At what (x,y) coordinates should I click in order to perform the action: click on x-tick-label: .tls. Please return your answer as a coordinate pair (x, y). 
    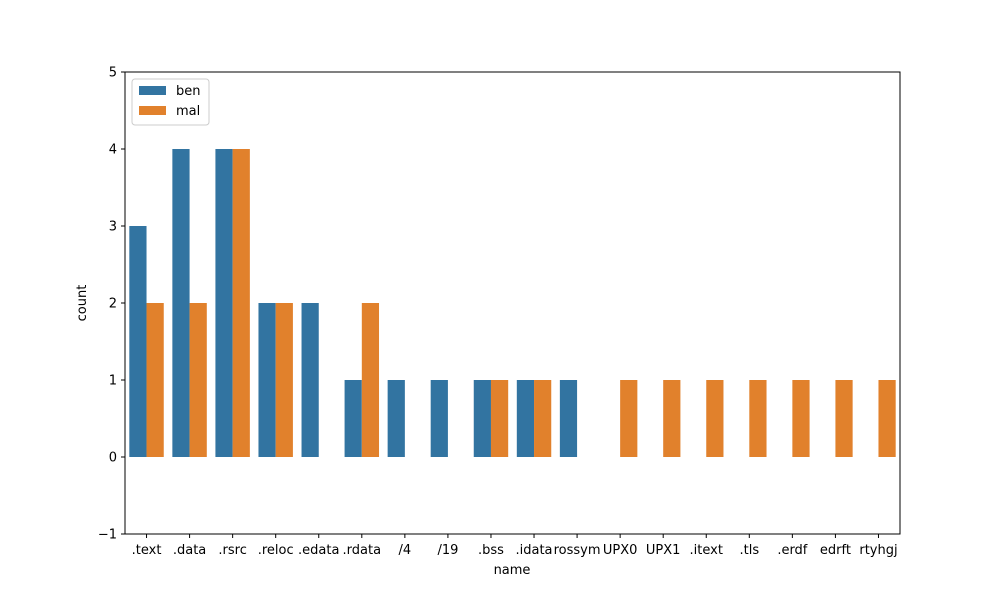
    Looking at the image, I should click on (749, 550).